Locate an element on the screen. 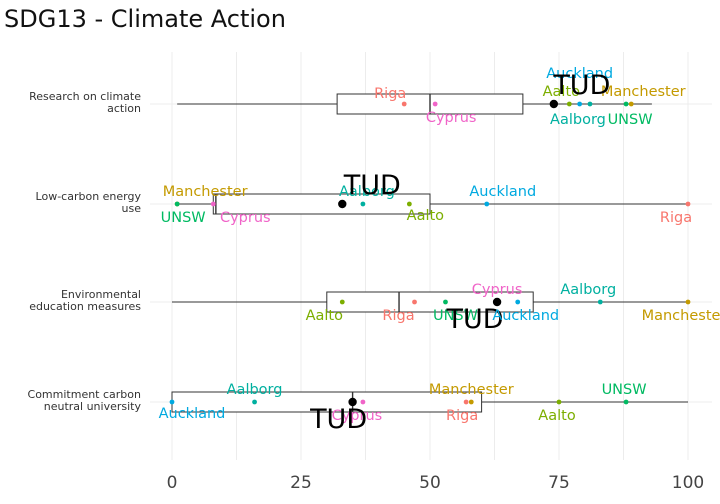  y-category-label: Commitment carbon neutral university is located at coordinates (85, 400).